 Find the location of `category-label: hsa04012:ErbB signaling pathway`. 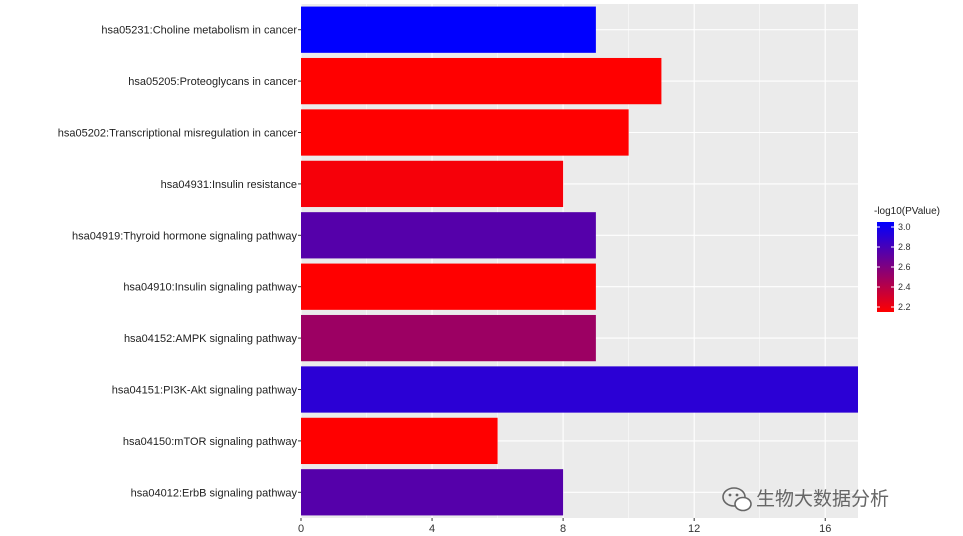

category-label: hsa04012:ErbB signaling pathway is located at coordinates (214, 493).